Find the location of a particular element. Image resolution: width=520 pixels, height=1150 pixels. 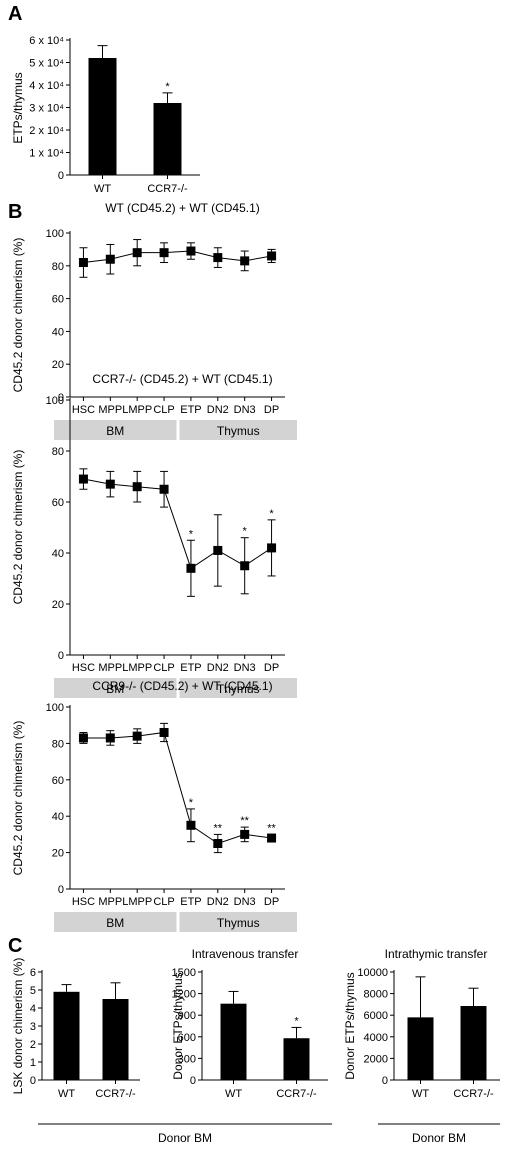

chart_data.6-ytick-label: 8000 is located at coordinates (376, 995).